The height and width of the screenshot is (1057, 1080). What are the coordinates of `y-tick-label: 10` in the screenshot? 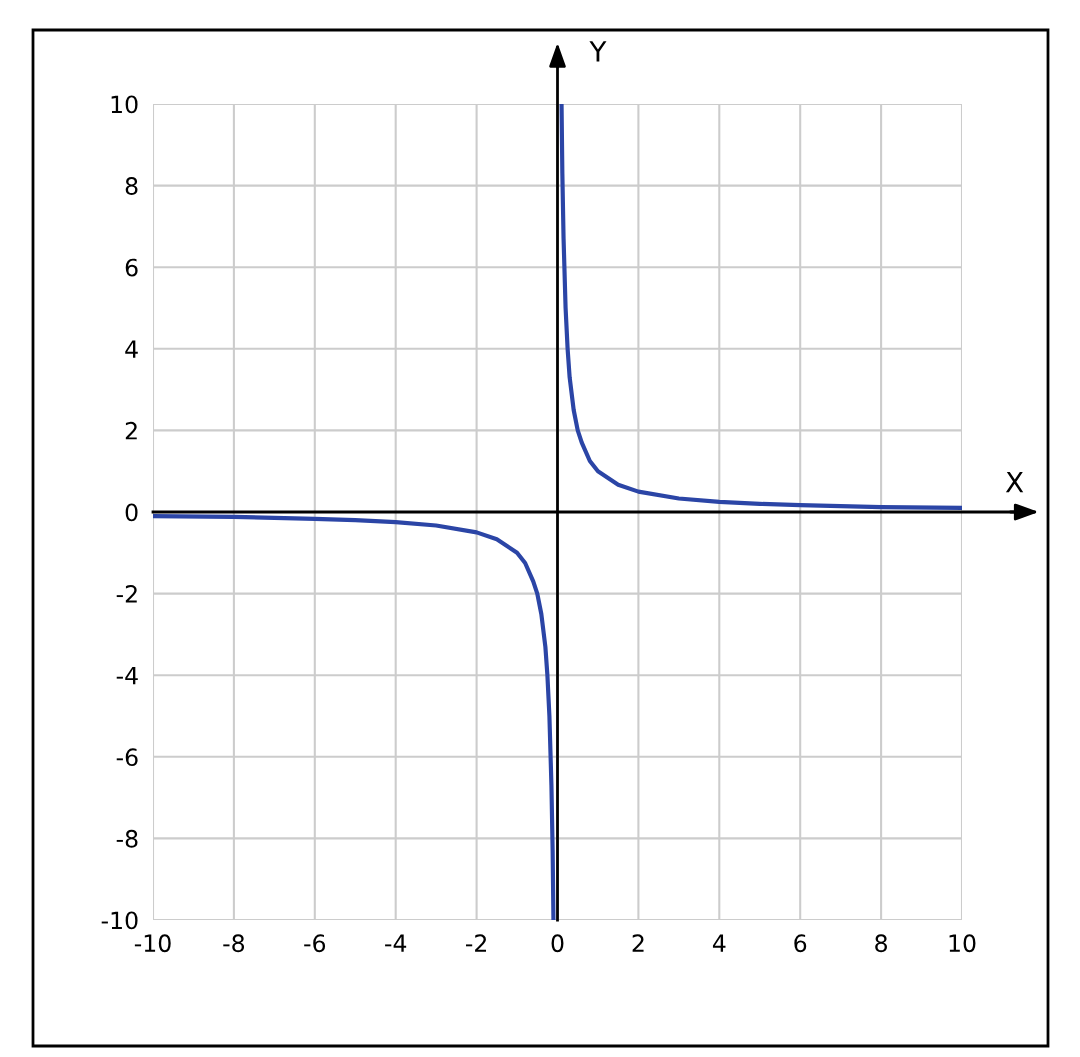 It's located at (124, 104).